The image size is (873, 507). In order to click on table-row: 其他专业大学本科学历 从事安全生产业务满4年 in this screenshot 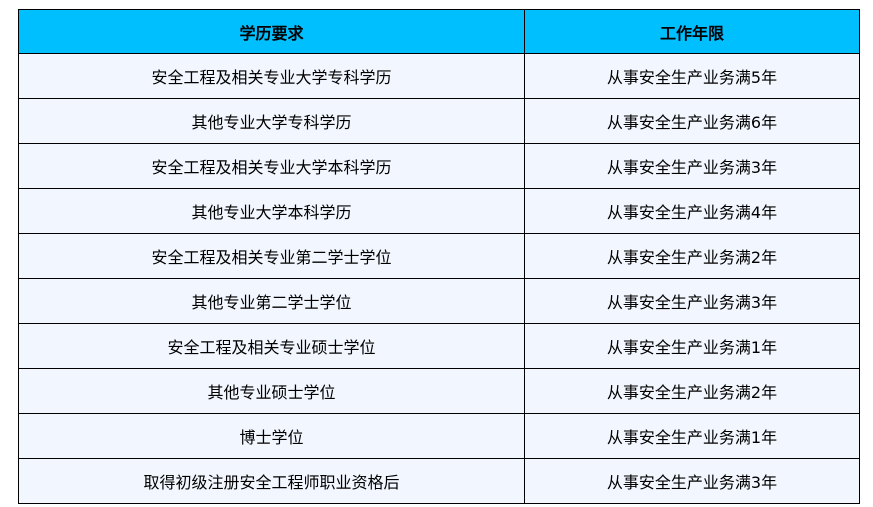, I will do `click(439, 211)`.